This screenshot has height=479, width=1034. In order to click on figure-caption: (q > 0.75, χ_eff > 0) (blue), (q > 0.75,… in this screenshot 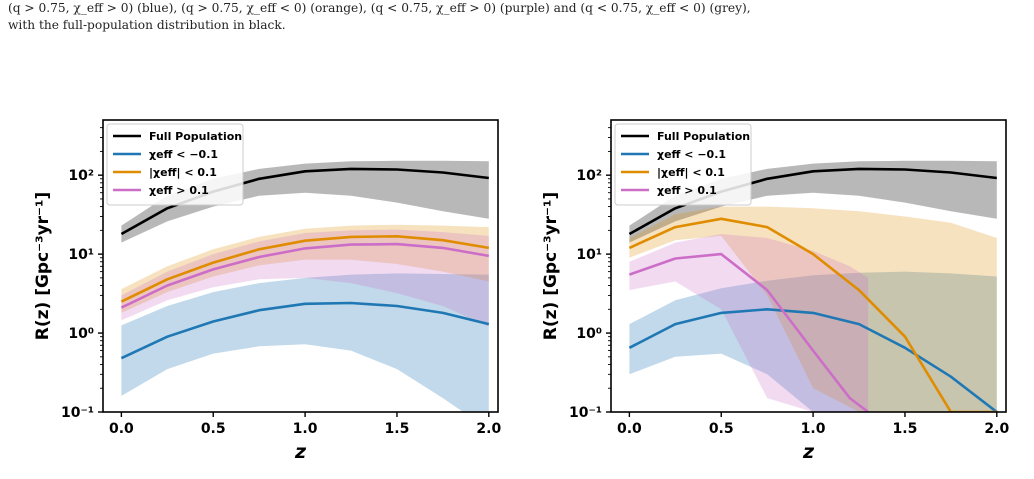, I will do `click(518, 17)`.